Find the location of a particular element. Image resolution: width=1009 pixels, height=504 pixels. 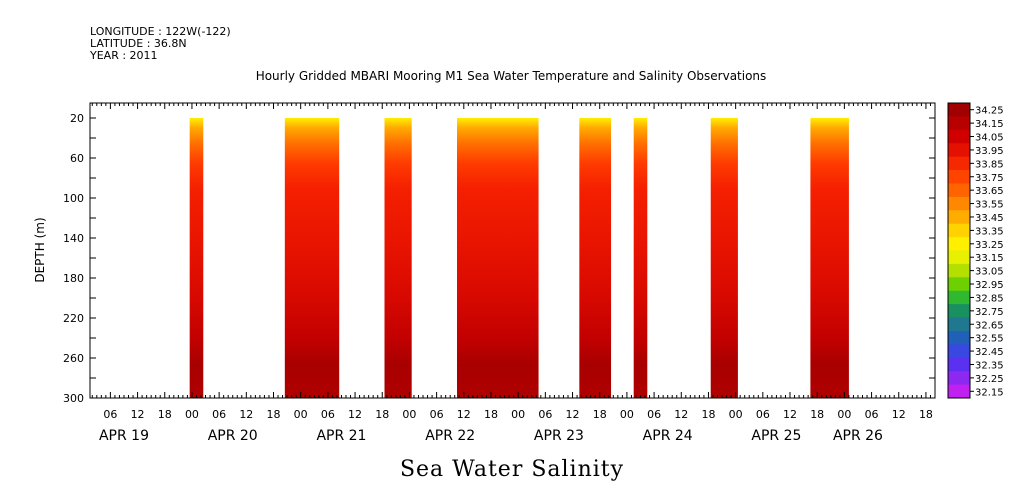

x-date-label: APR 23 is located at coordinates (559, 436).